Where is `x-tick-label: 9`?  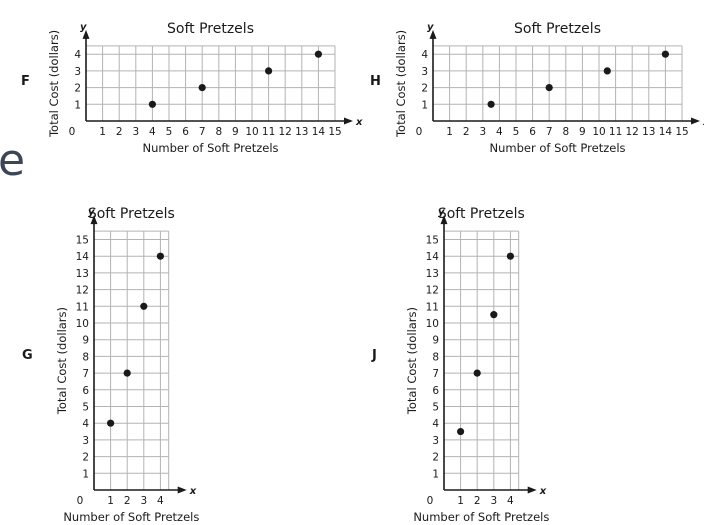
x-tick-label: 9 is located at coordinates (235, 132).